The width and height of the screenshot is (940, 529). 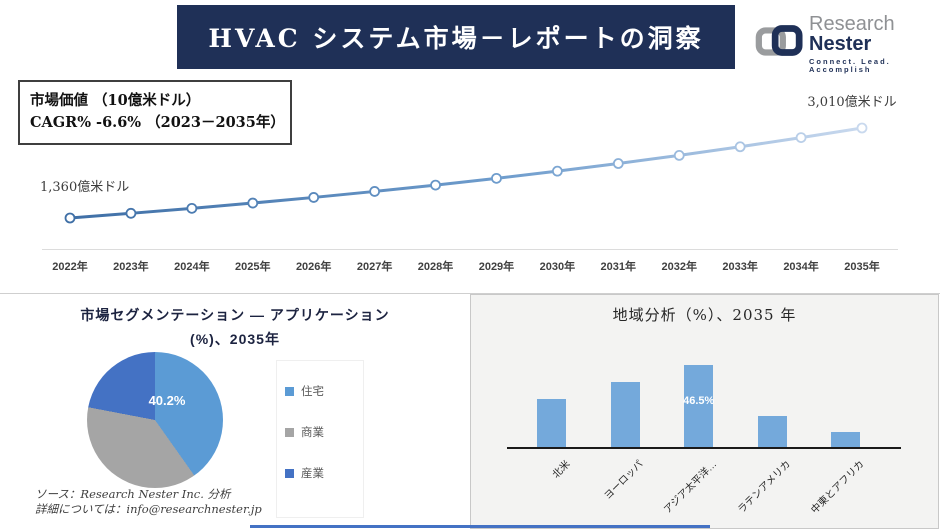 I want to click on header-banner: HVAC システム市場－レポートの洞察, so click(x=456, y=37).